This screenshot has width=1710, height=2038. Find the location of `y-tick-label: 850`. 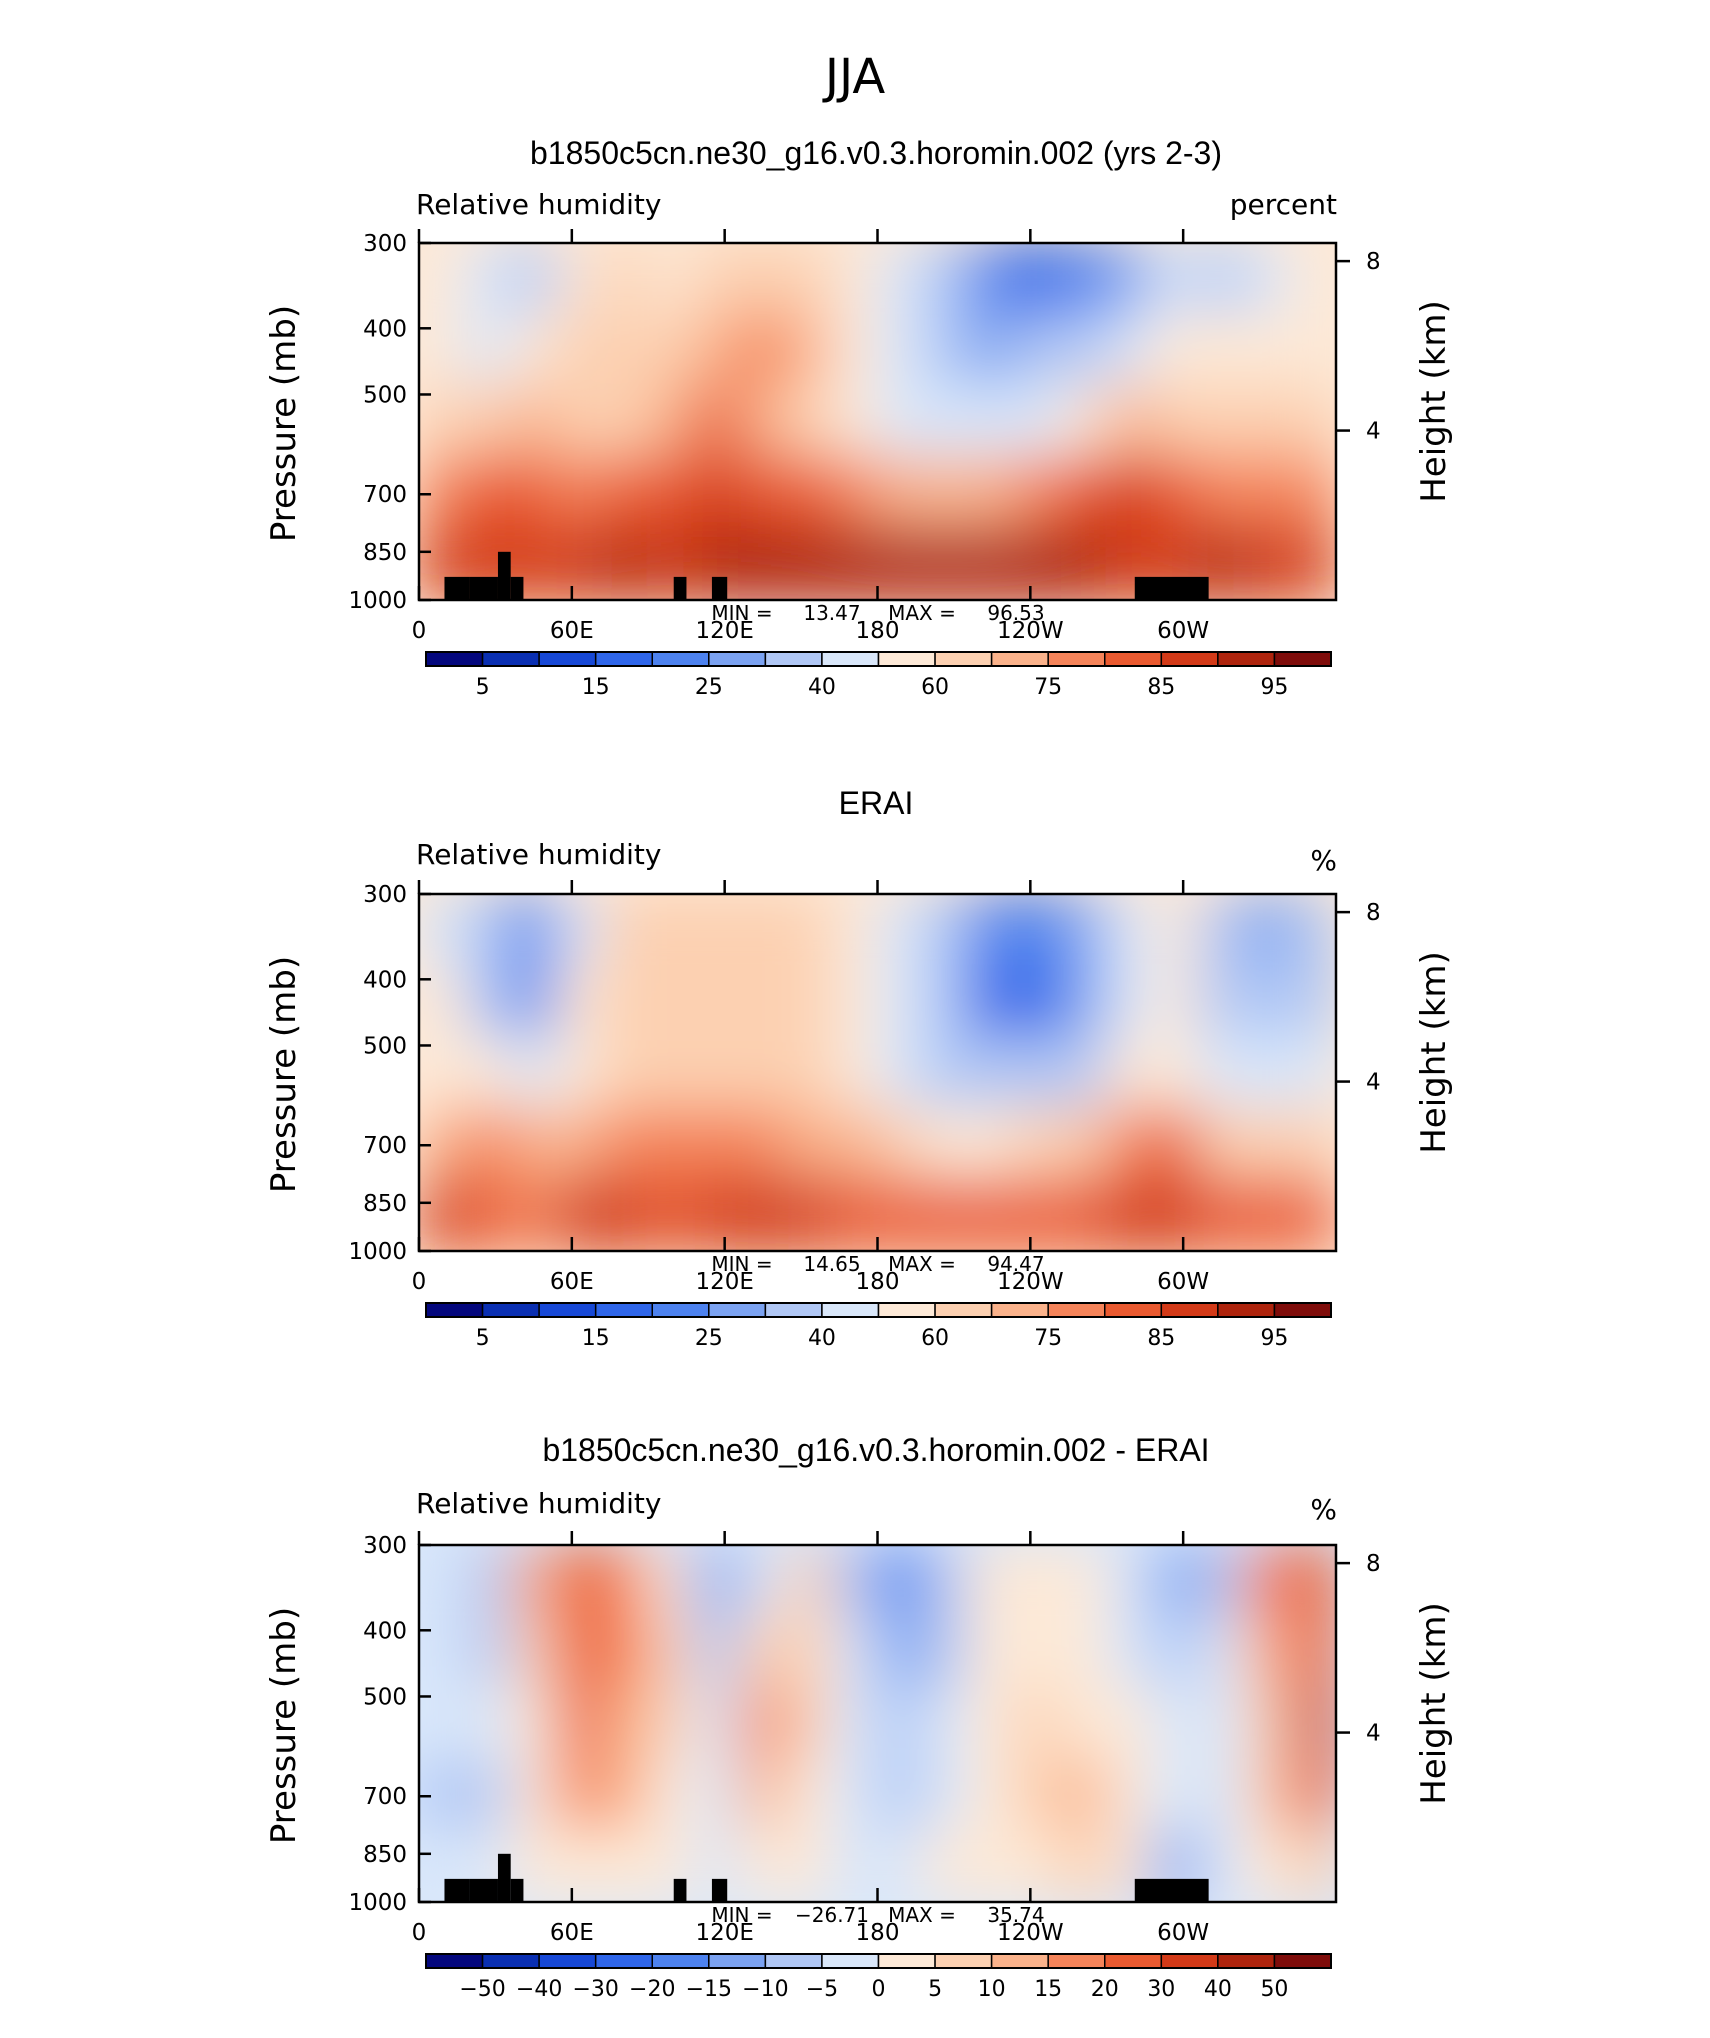

y-tick-label: 850 is located at coordinates (385, 553).